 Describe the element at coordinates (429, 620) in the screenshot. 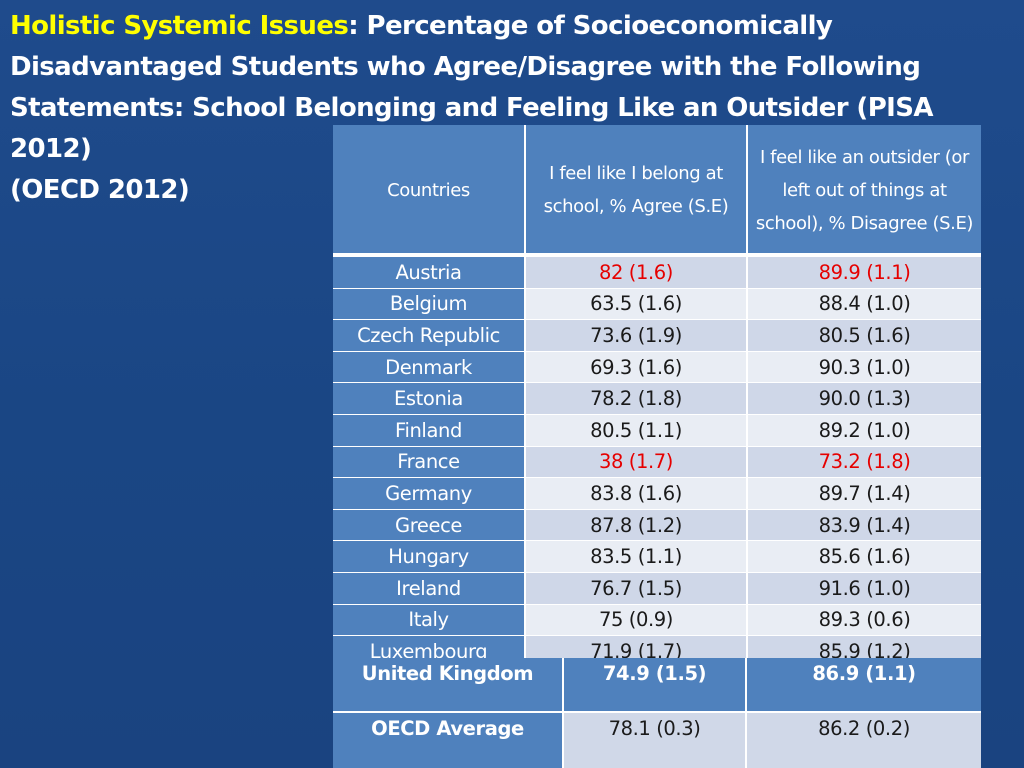

I see `country-cell: Italy` at that location.